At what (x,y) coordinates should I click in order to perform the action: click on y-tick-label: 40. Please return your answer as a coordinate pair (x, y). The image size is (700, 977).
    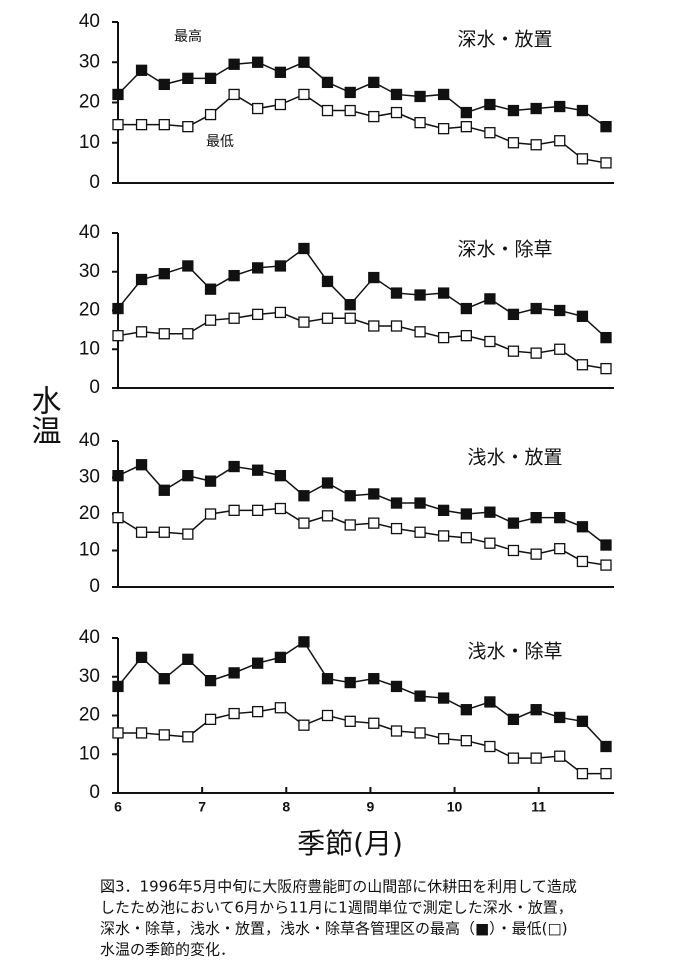
    Looking at the image, I should click on (89, 21).